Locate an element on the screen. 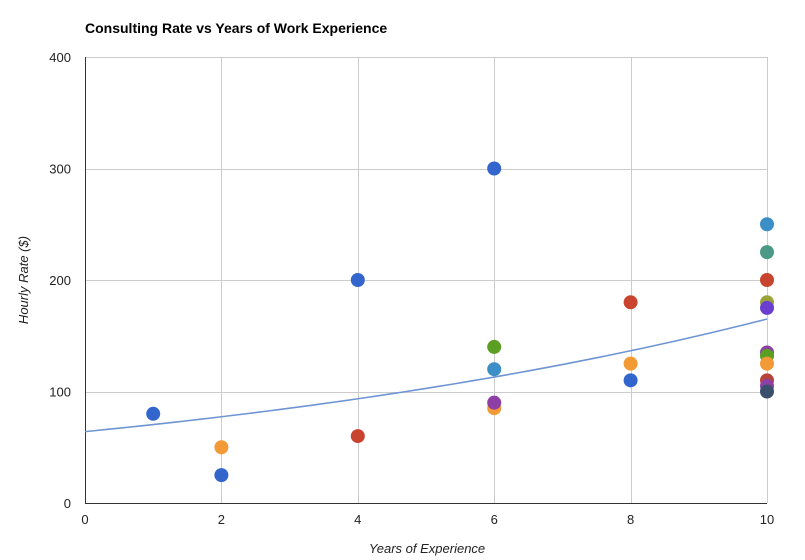 The image size is (805, 560). y-tick-label-200: 200 is located at coordinates (60, 280).